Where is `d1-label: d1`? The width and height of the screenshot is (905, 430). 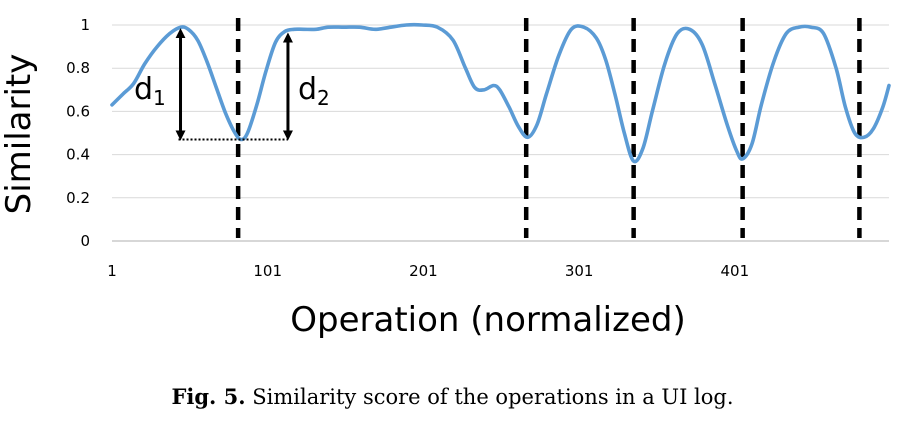
d1-label: d1 is located at coordinates (150, 91).